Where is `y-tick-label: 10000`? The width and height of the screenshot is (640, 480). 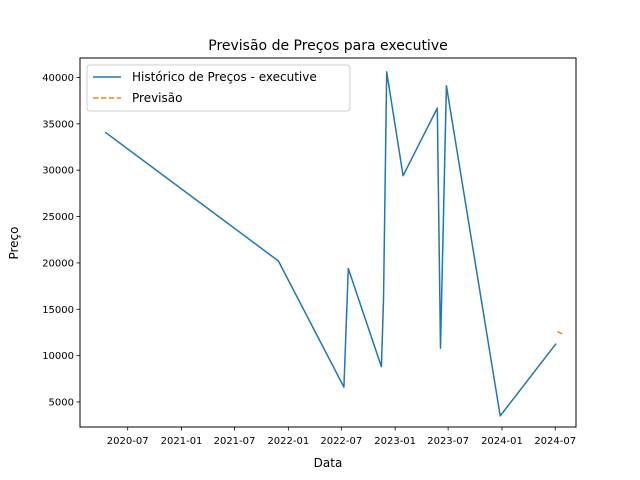 y-tick-label: 10000 is located at coordinates (58, 356).